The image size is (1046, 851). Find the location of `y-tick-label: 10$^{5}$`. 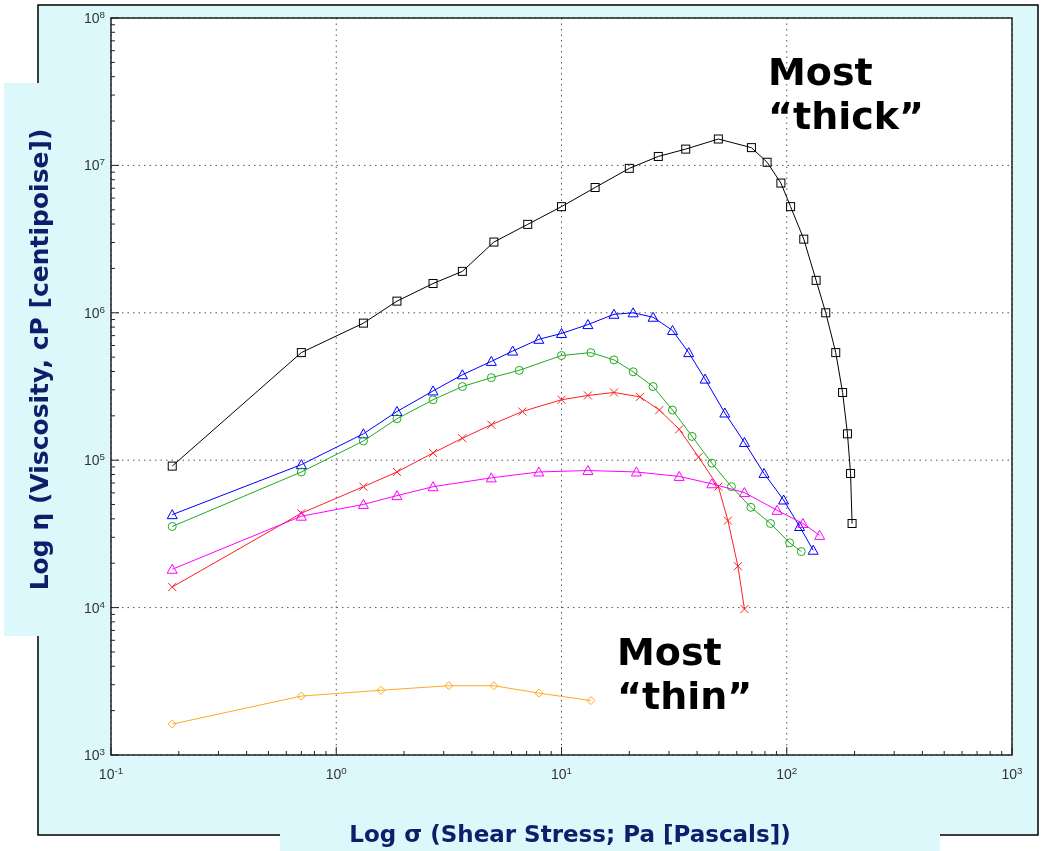

y-tick-label: 10$^{5}$ is located at coordinates (94, 459).